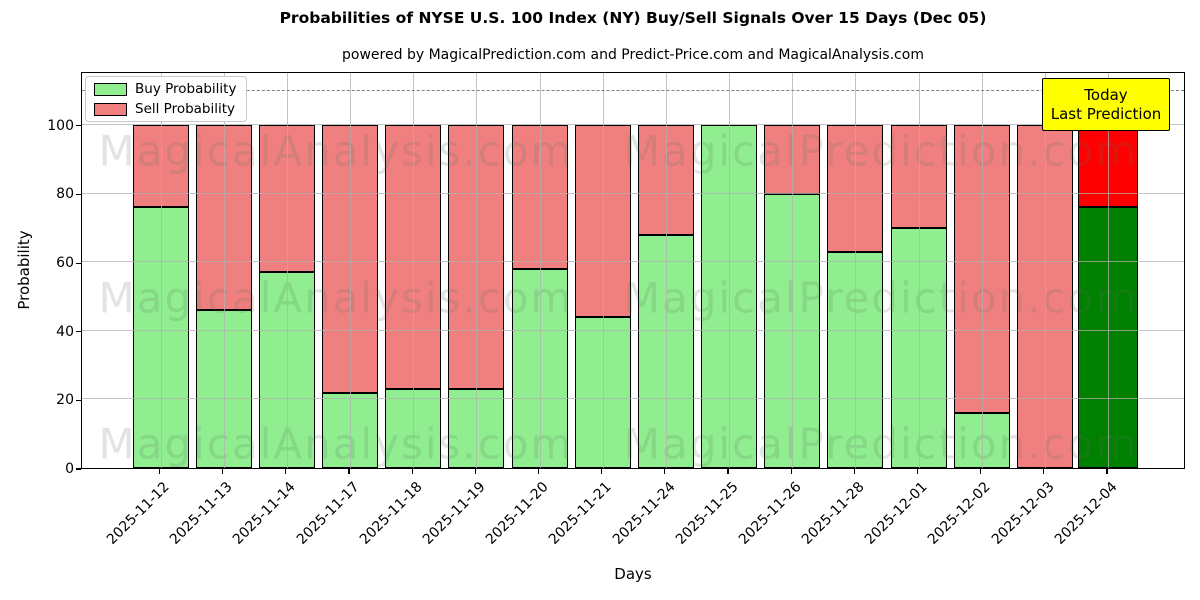 The image size is (1200, 600). I want to click on x-tick-label-2025-12-03: 2025-12-03, so click(1023, 513).